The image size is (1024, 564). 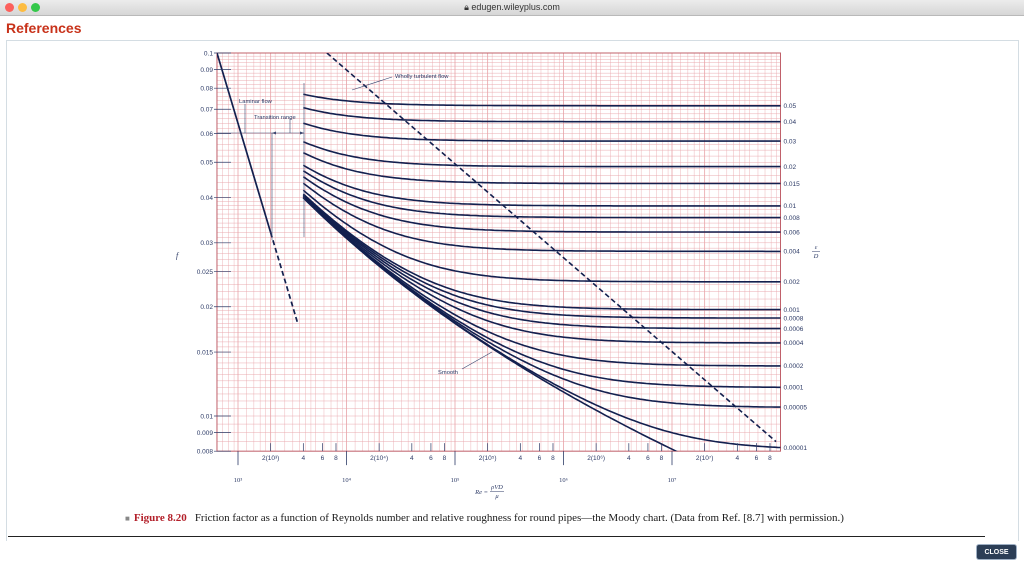 What do you see at coordinates (208, 53) in the screenshot?
I see `y-tick-label: 0.1` at bounding box center [208, 53].